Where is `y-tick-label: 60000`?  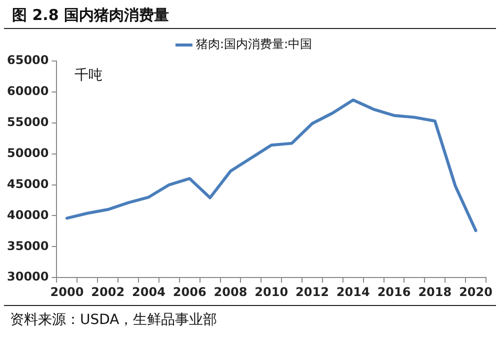 y-tick-label: 60000 is located at coordinates (28, 91).